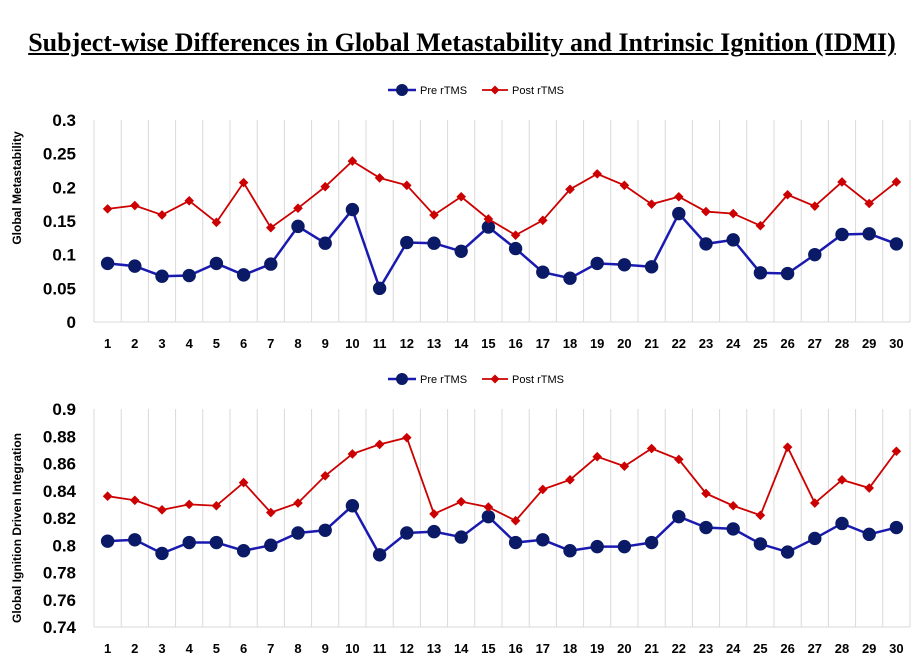  Describe the element at coordinates (760, 648) in the screenshot. I see `x-tick-label: 25` at that location.